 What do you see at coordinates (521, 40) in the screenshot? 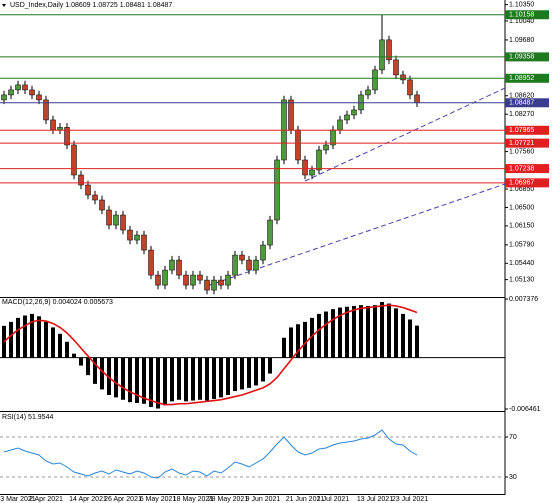
I see `y-tick-label: 1.09680` at bounding box center [521, 40].